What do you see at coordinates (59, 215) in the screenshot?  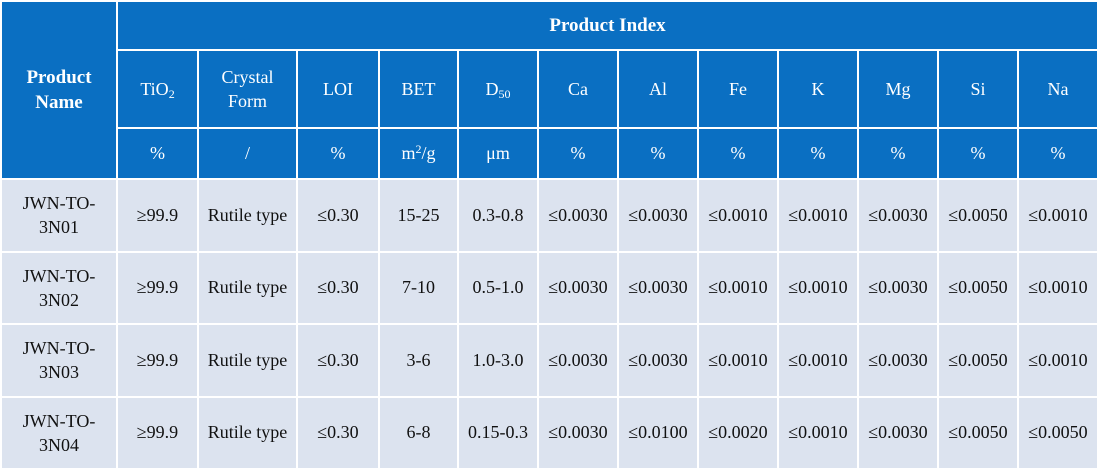 I see `product-name-cell: JWN-TO-3N01` at bounding box center [59, 215].